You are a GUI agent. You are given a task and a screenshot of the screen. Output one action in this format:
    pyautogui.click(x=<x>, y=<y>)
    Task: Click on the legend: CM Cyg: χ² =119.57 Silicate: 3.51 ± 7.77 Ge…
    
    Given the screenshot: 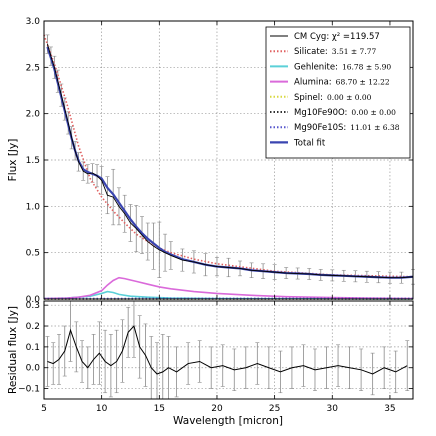 What is the action you would take?
    pyautogui.click(x=338, y=92)
    